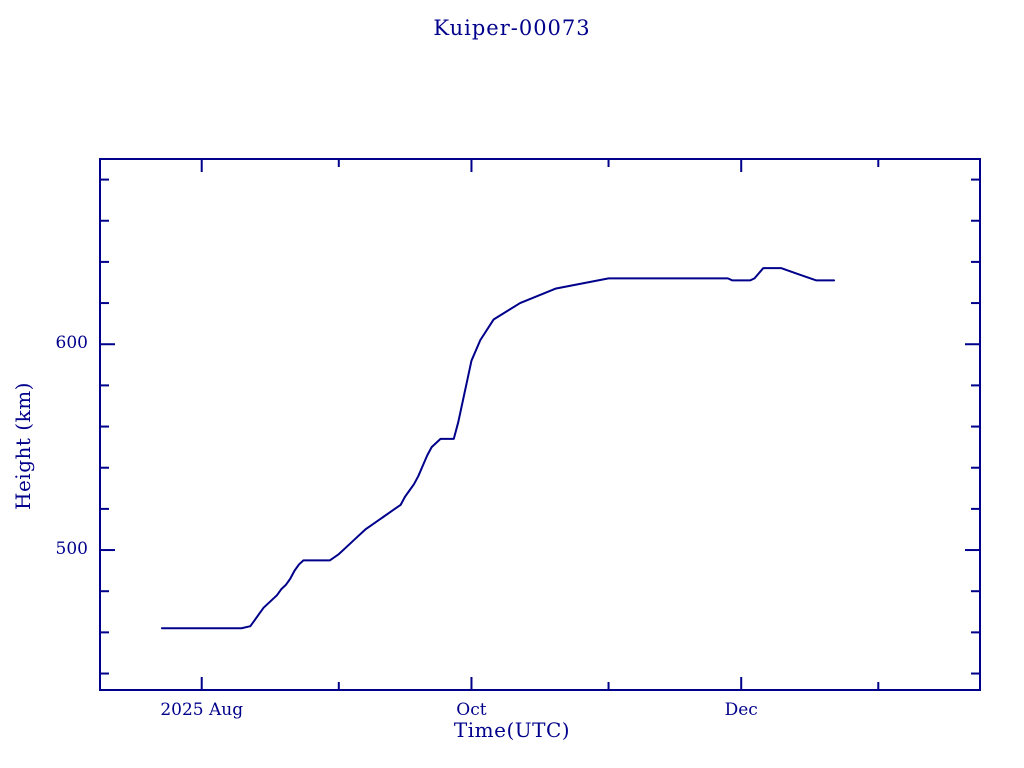 The height and width of the screenshot is (768, 1024). Describe the element at coordinates (71, 549) in the screenshot. I see `y-tick-label-1: 500` at that location.